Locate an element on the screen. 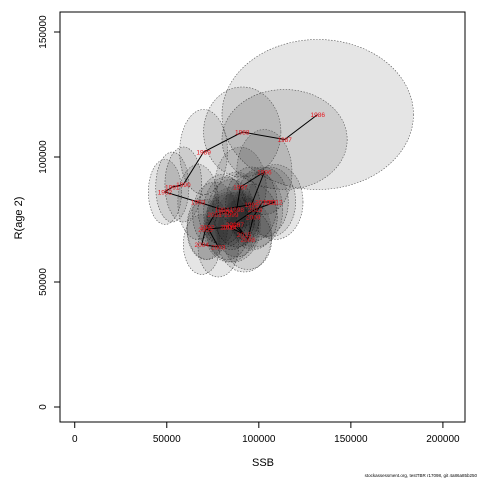  point-label-1990: 1990 is located at coordinates (183, 185).